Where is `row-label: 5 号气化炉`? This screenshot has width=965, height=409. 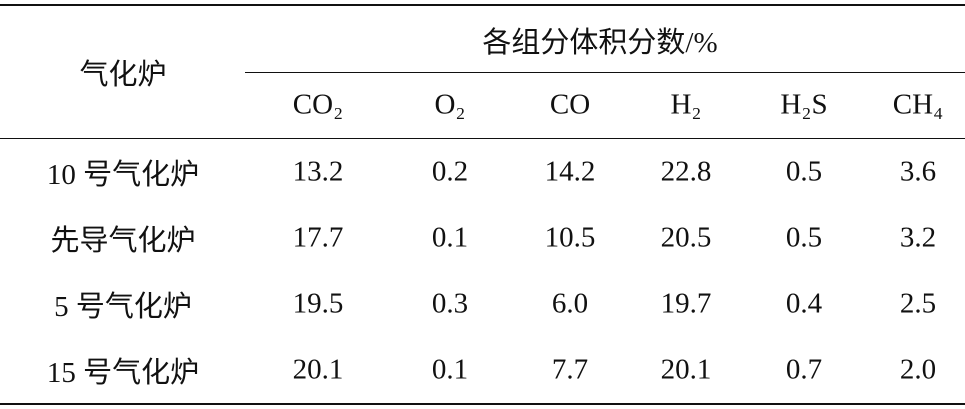
row-label: 5 号气化炉 is located at coordinates (123, 307).